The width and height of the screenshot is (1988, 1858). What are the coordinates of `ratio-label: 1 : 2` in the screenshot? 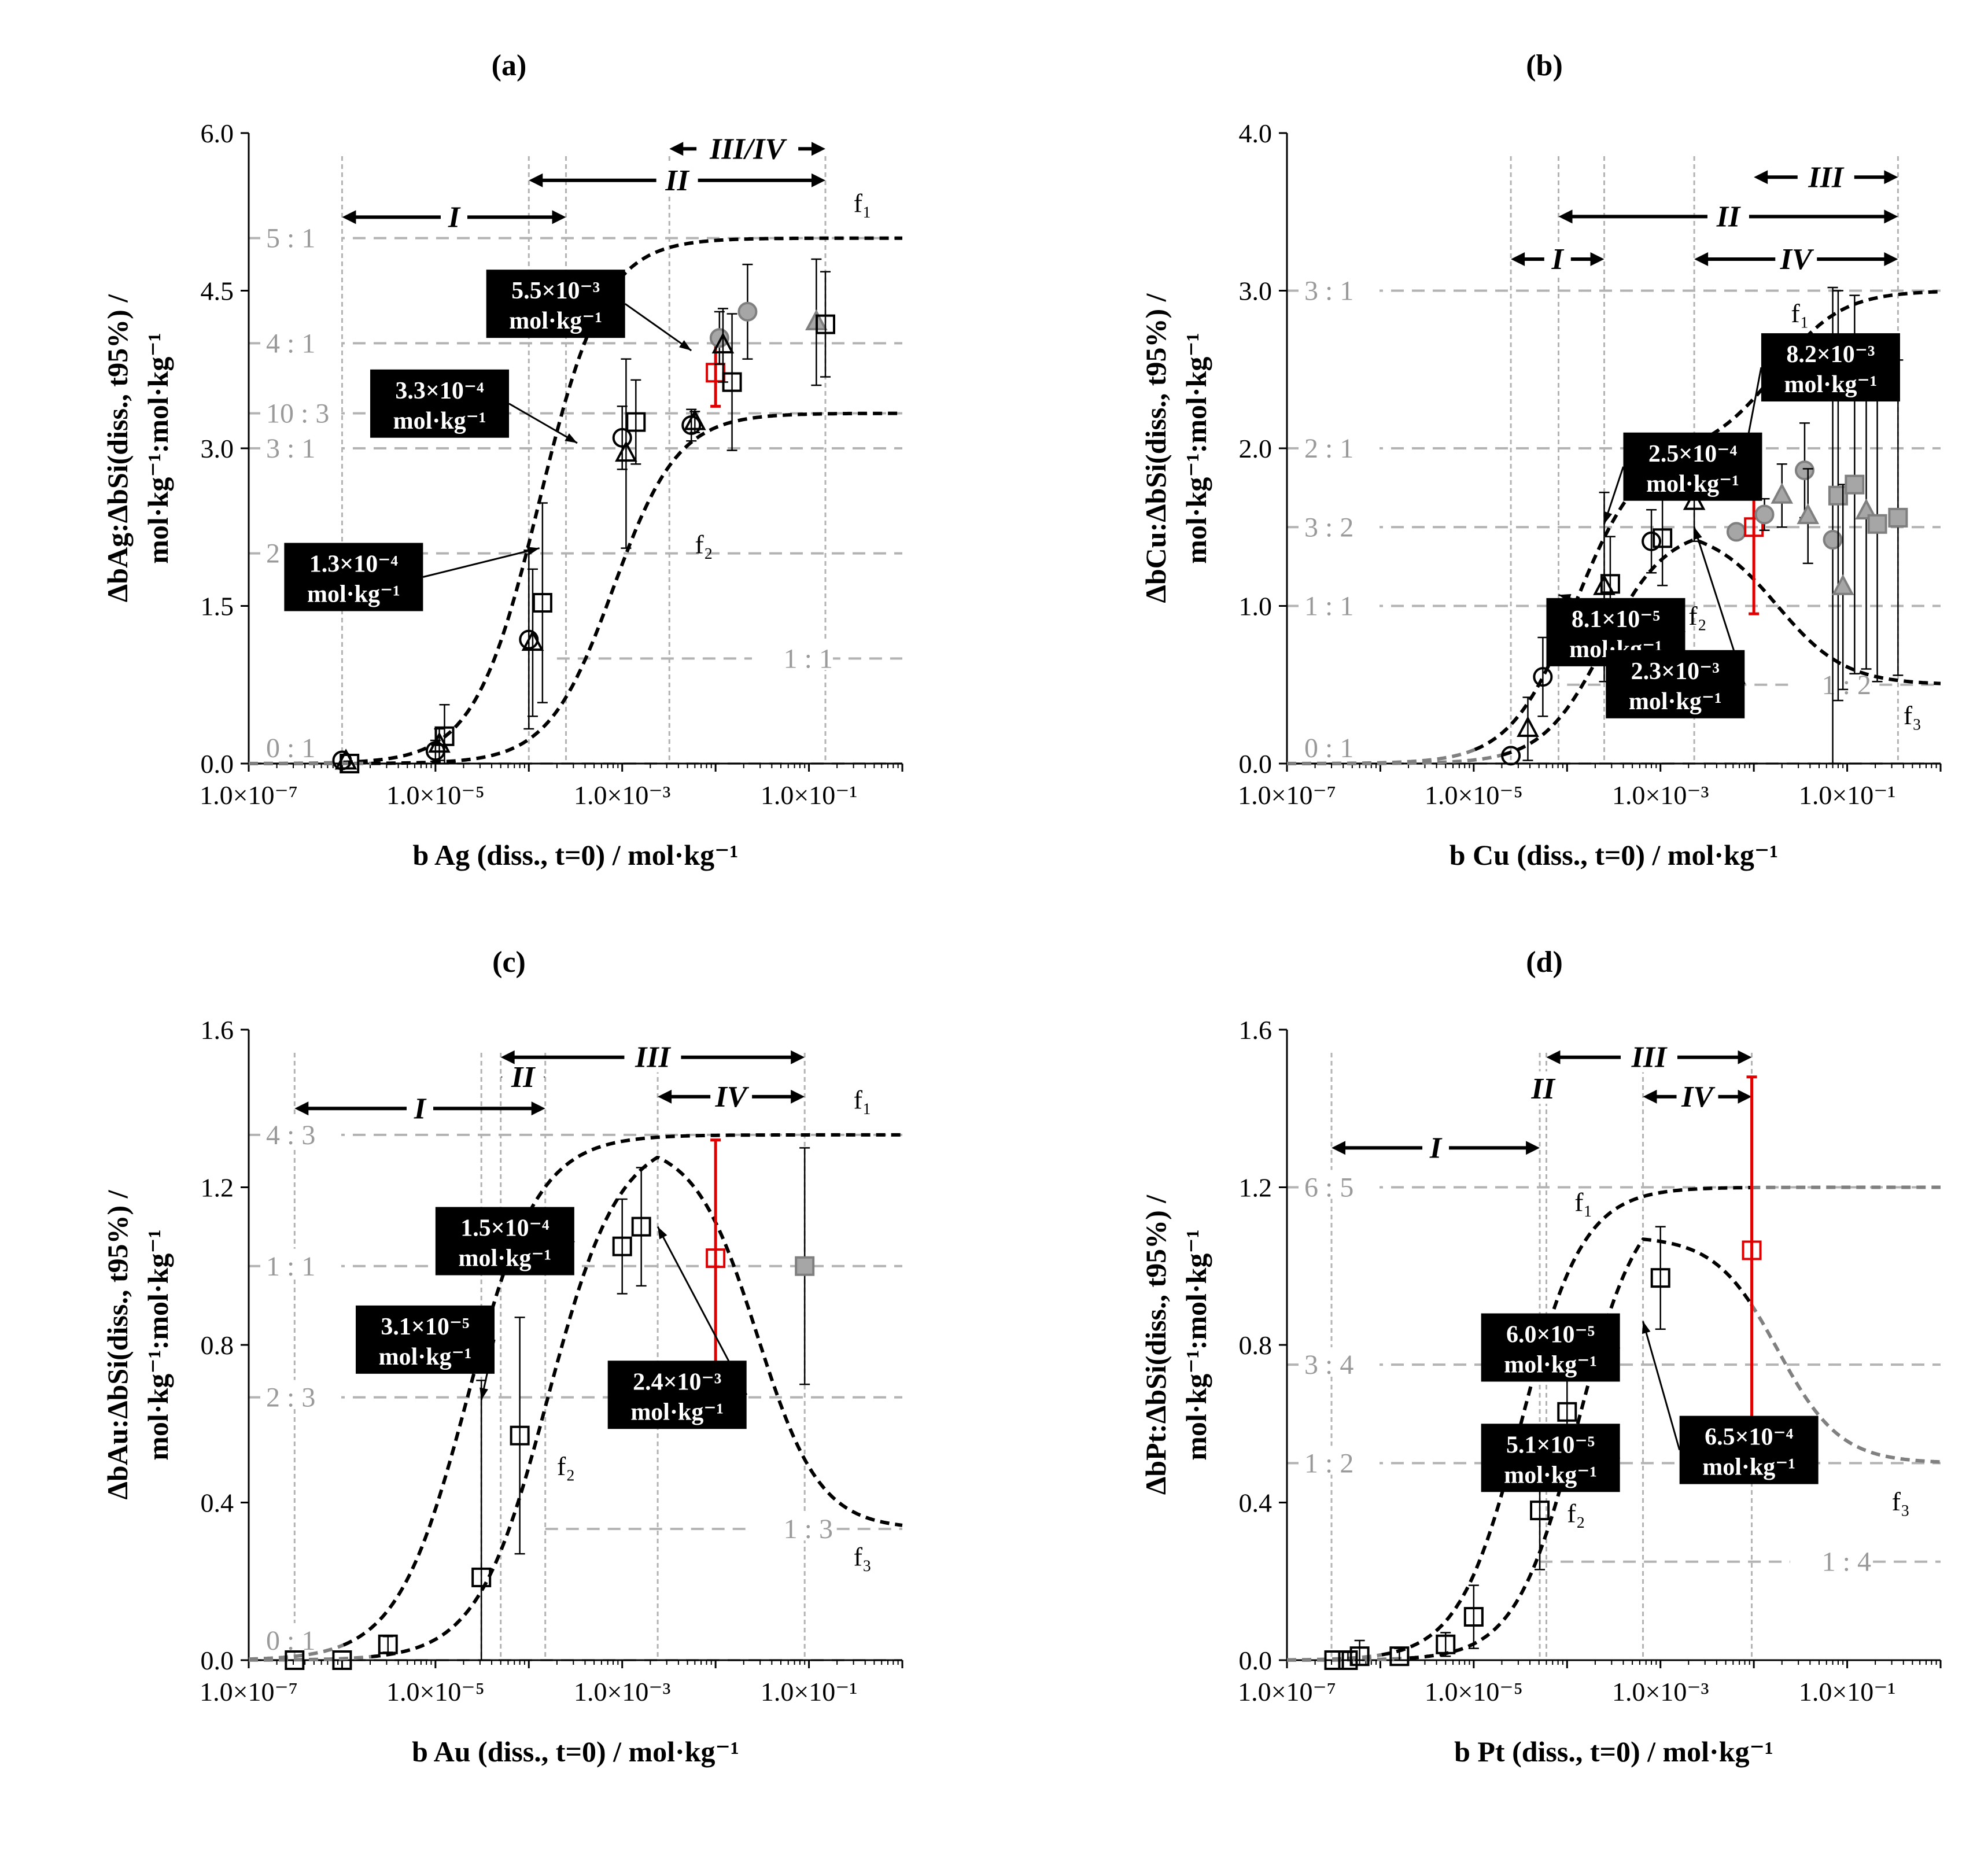 It's located at (1328, 1463).